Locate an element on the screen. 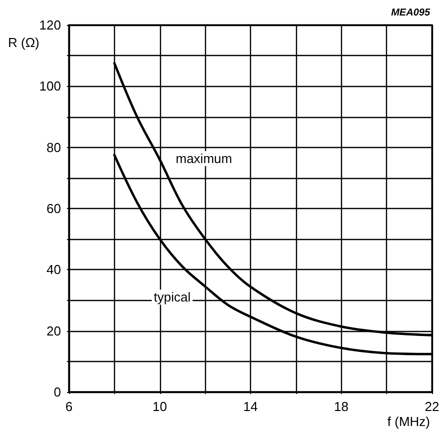 The height and width of the screenshot is (438, 444). series-label: typical is located at coordinates (172, 297).